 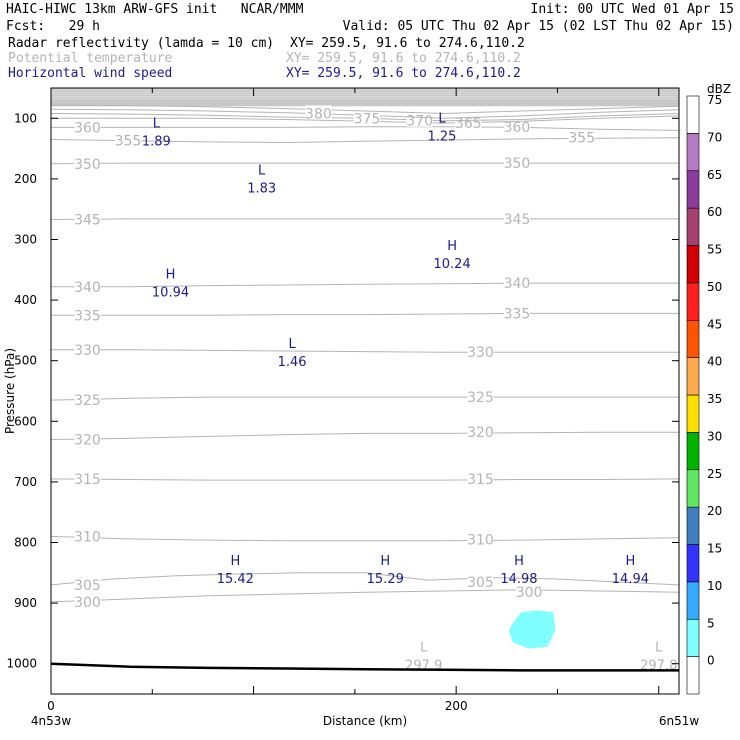 I want to click on theta-label-370: 370, so click(x=419, y=122).